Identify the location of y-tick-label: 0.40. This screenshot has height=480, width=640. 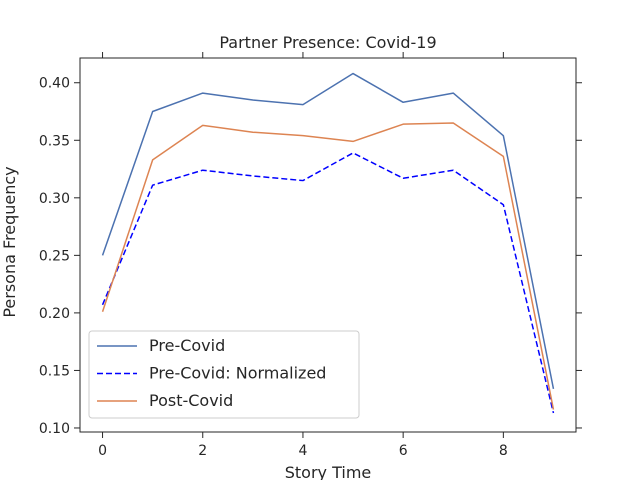
(54, 84).